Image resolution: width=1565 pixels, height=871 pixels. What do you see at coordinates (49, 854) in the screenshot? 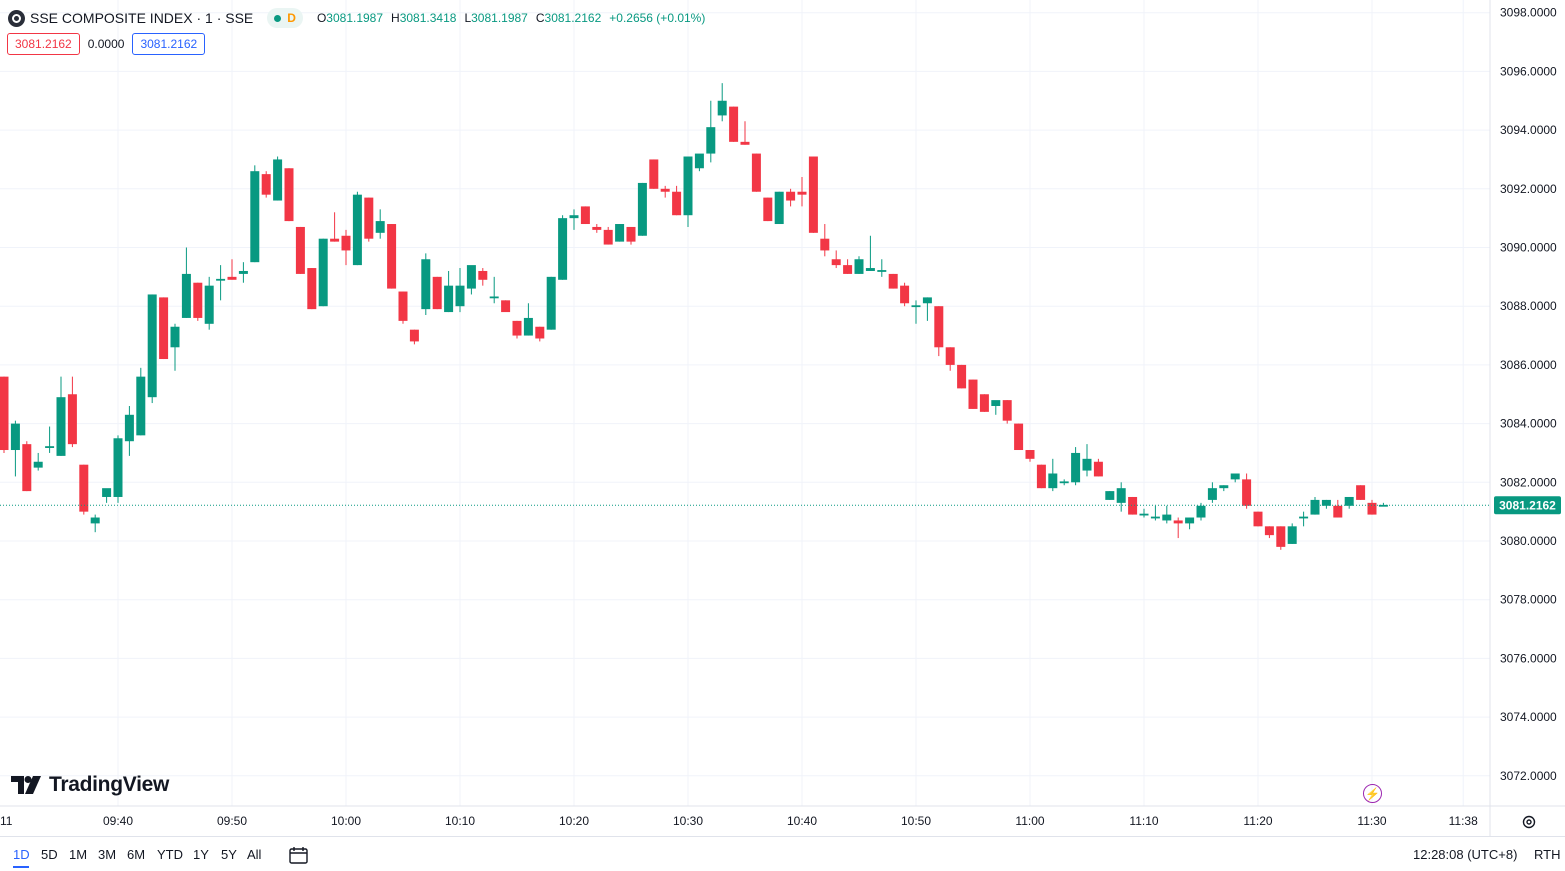
I see `range-button-5d: 5D` at bounding box center [49, 854].